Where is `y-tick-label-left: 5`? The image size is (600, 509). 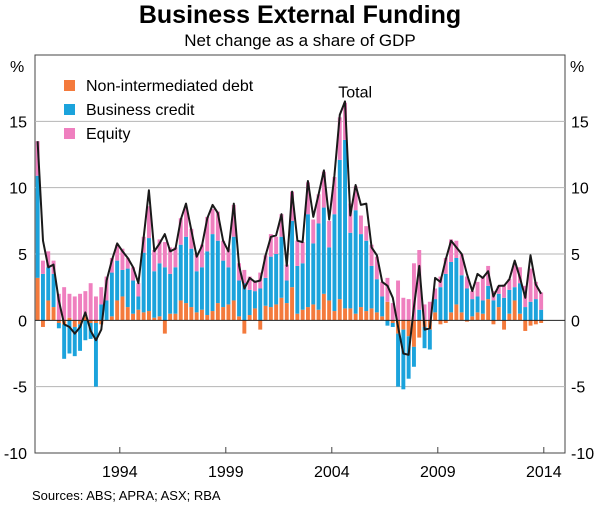
y-tick-label-left: 5 is located at coordinates (22, 255).